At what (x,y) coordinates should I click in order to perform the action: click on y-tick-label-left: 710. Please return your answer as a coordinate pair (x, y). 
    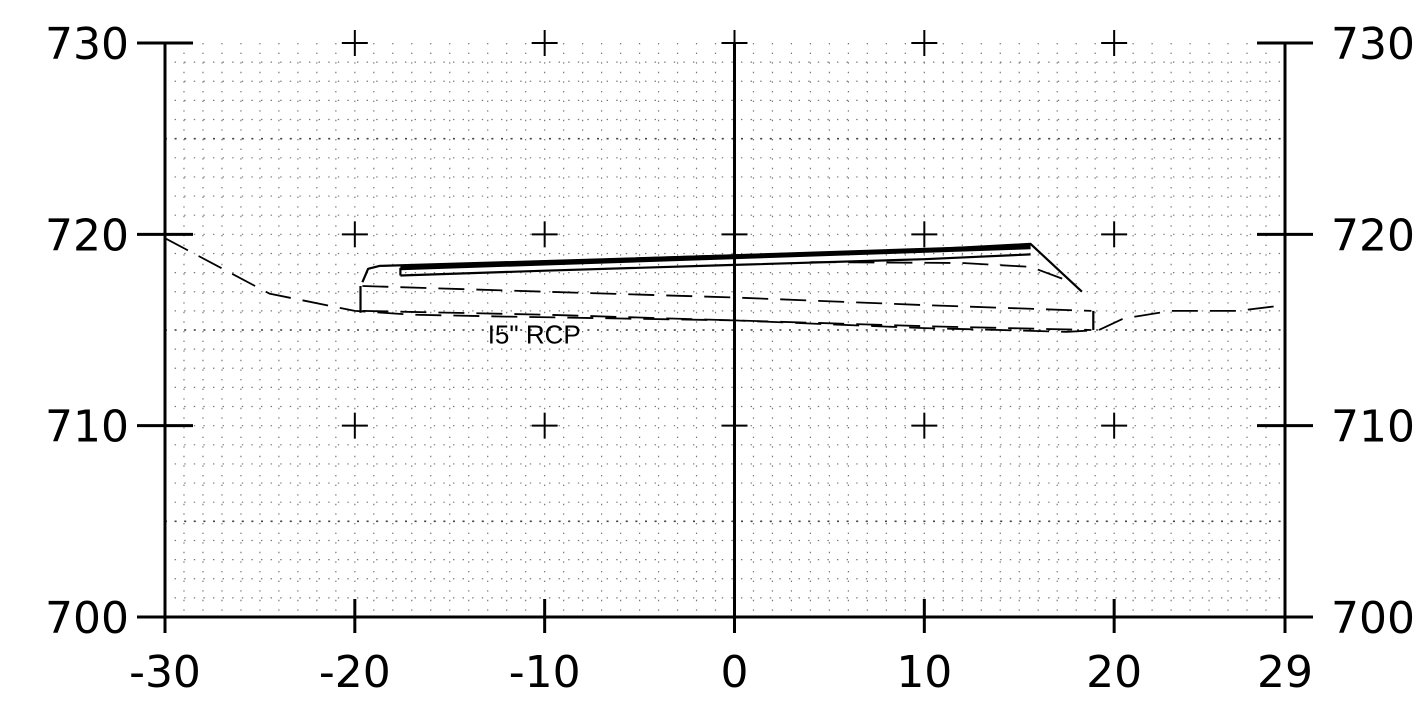
    Looking at the image, I should click on (87, 427).